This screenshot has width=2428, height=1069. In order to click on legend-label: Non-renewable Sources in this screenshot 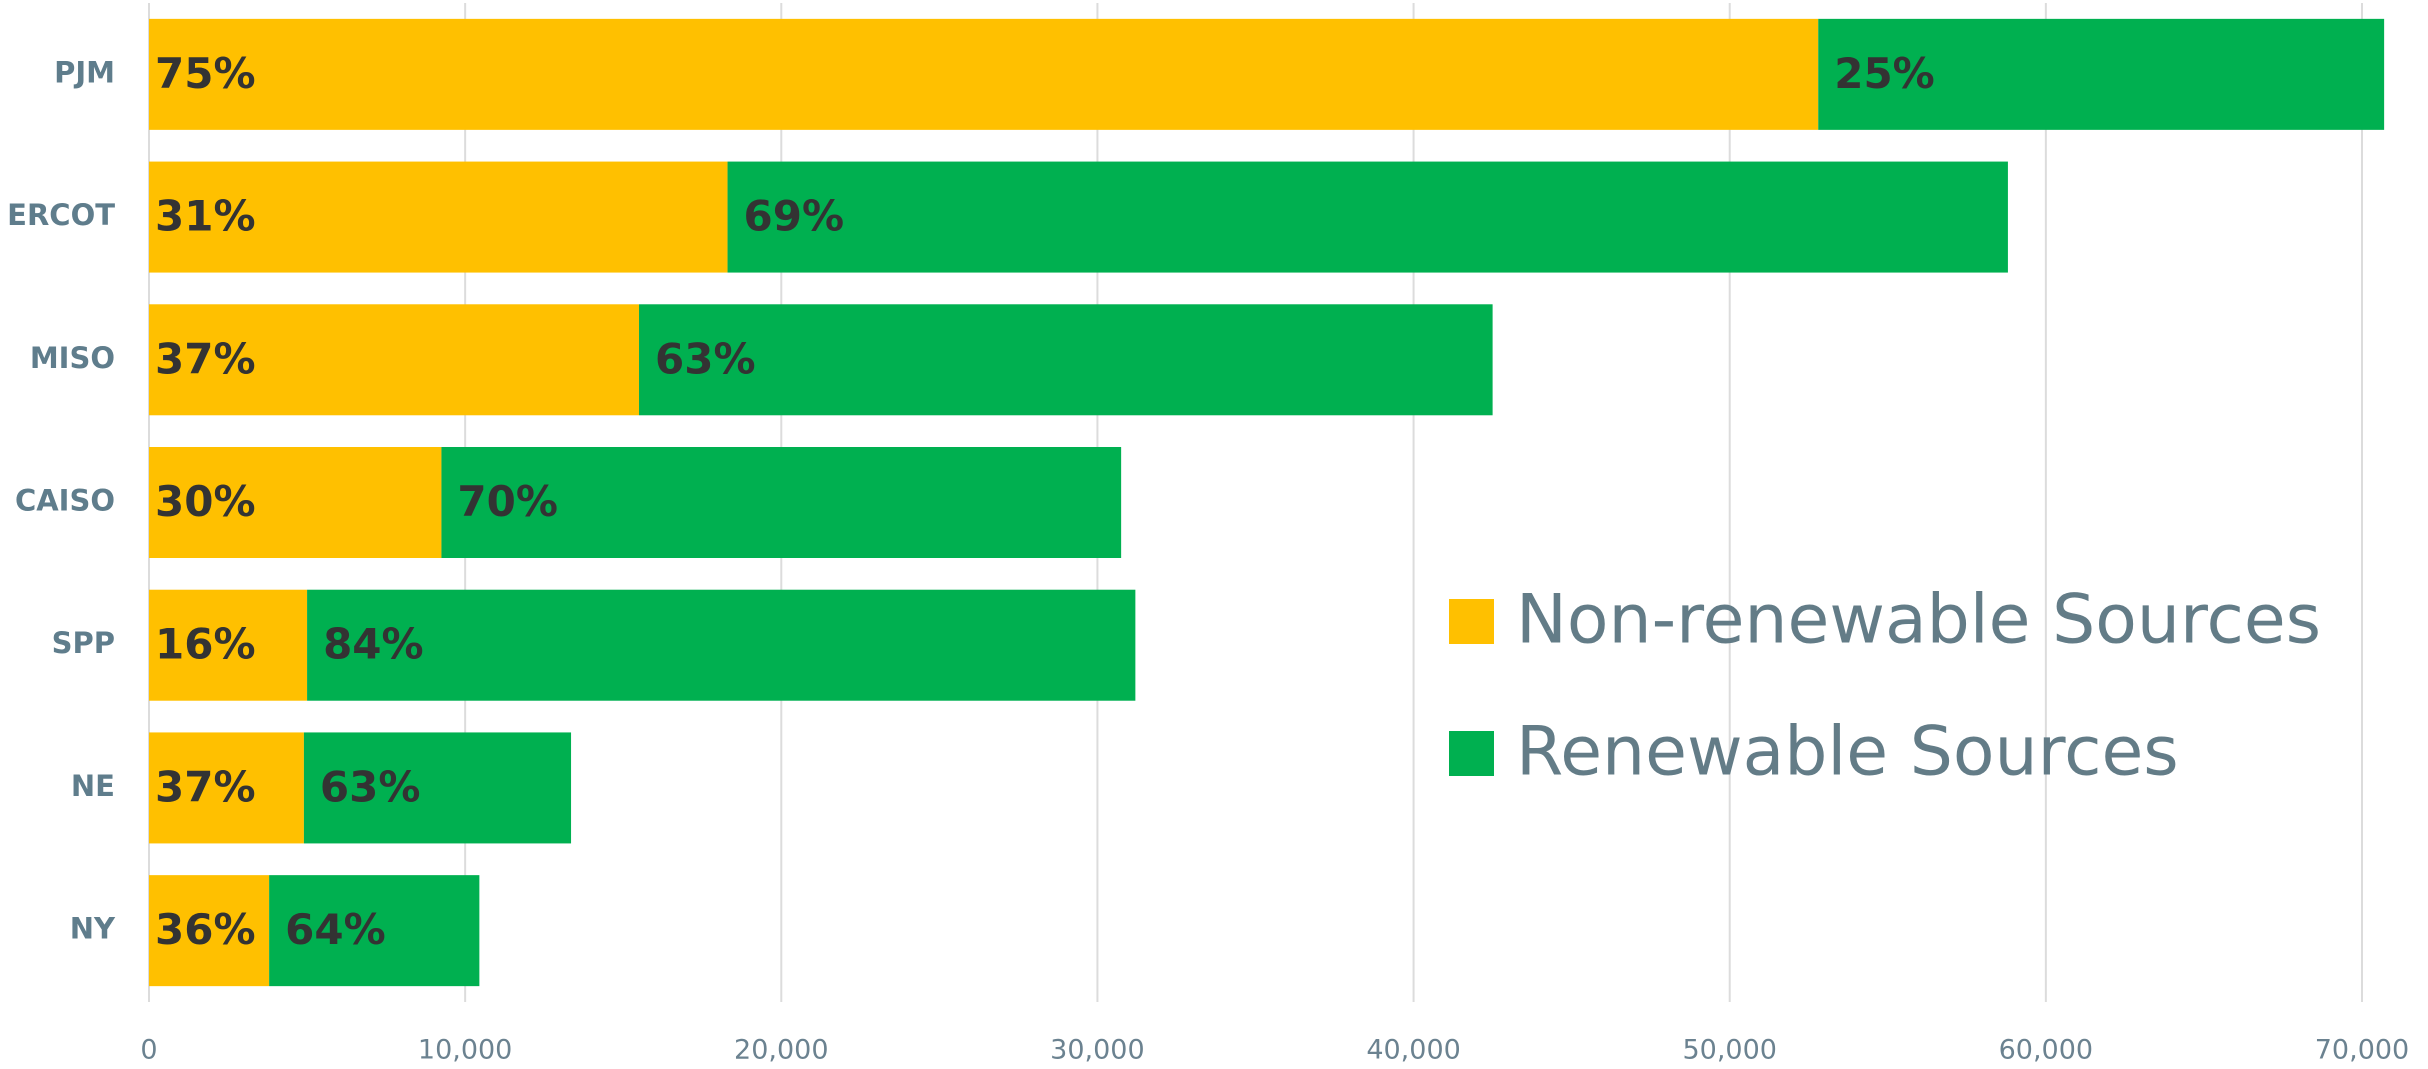, I will do `click(1918, 620)`.